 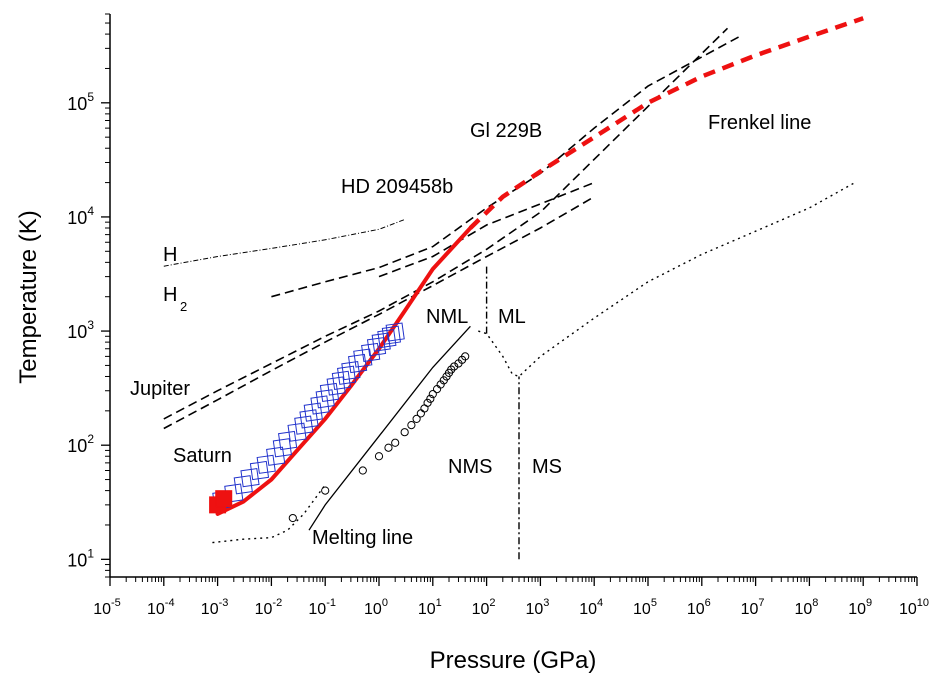 What do you see at coordinates (80, 444) in the screenshot?
I see `y-tick-label: 10²` at bounding box center [80, 444].